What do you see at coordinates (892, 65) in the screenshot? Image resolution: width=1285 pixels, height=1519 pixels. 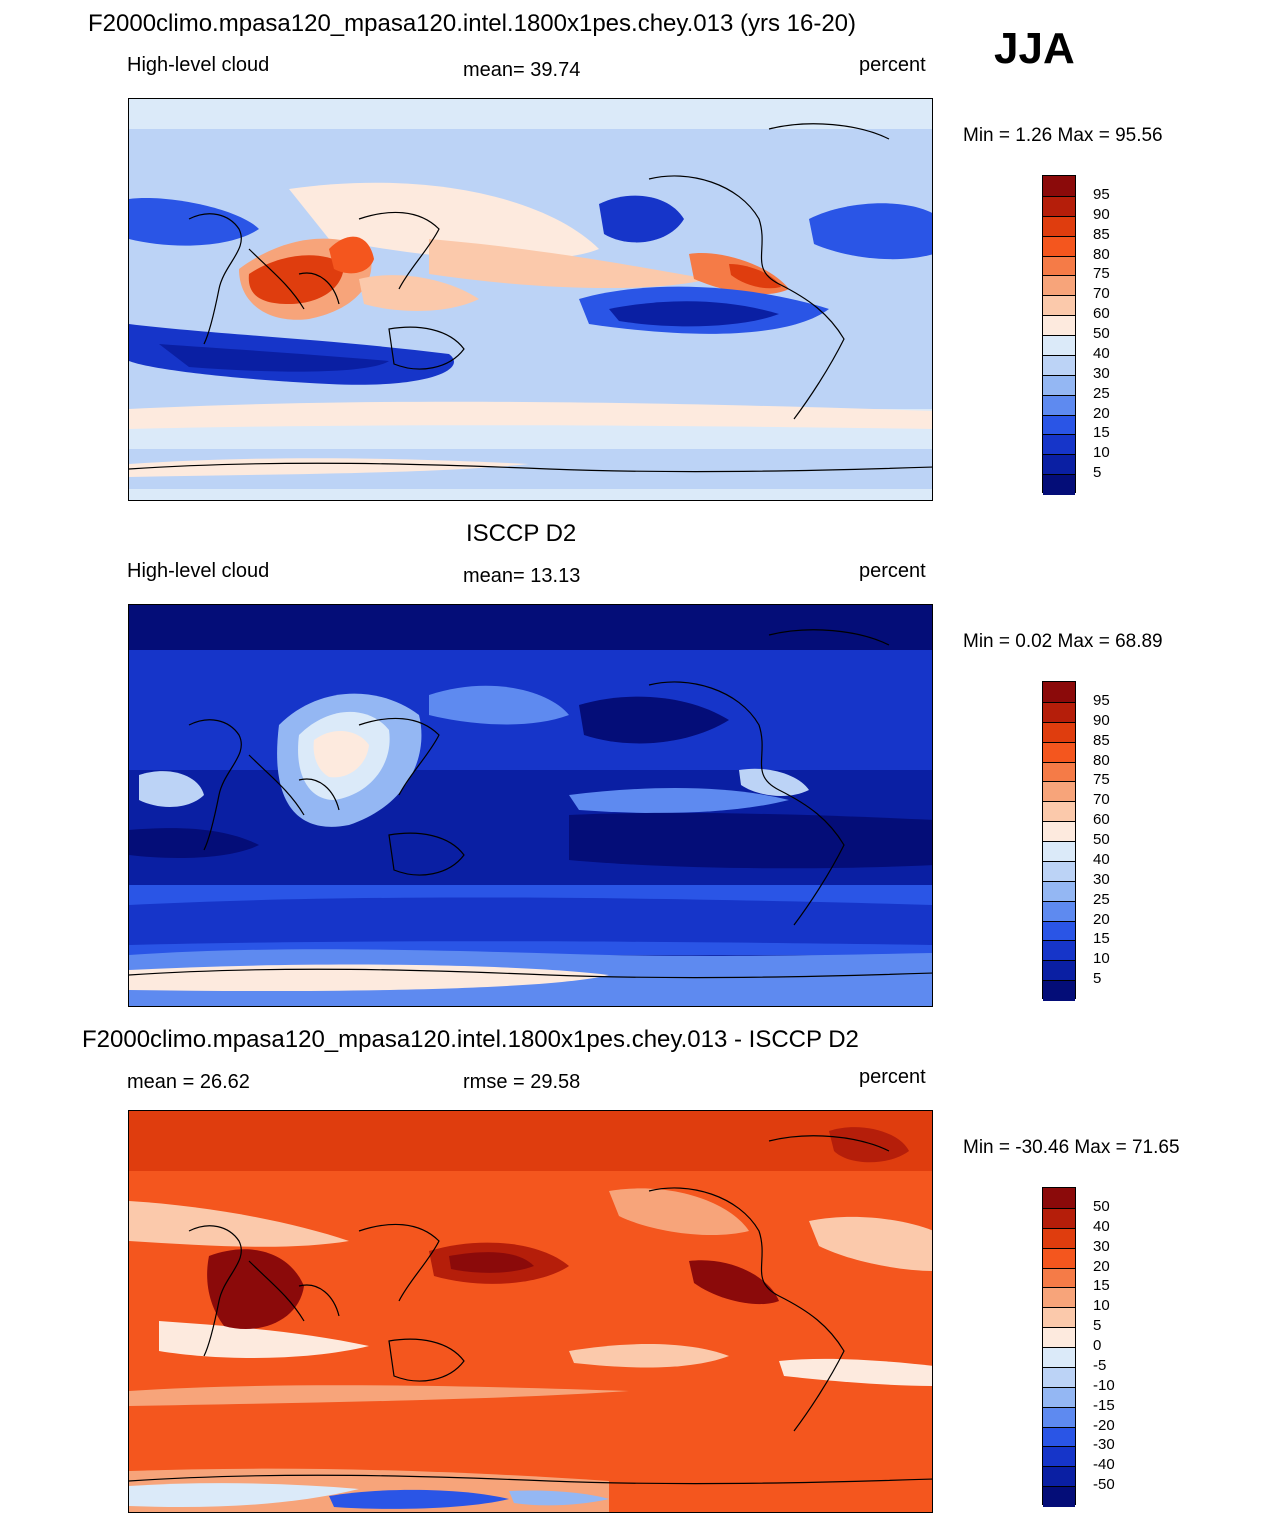 I see `panel-1-units-label: percent` at bounding box center [892, 65].